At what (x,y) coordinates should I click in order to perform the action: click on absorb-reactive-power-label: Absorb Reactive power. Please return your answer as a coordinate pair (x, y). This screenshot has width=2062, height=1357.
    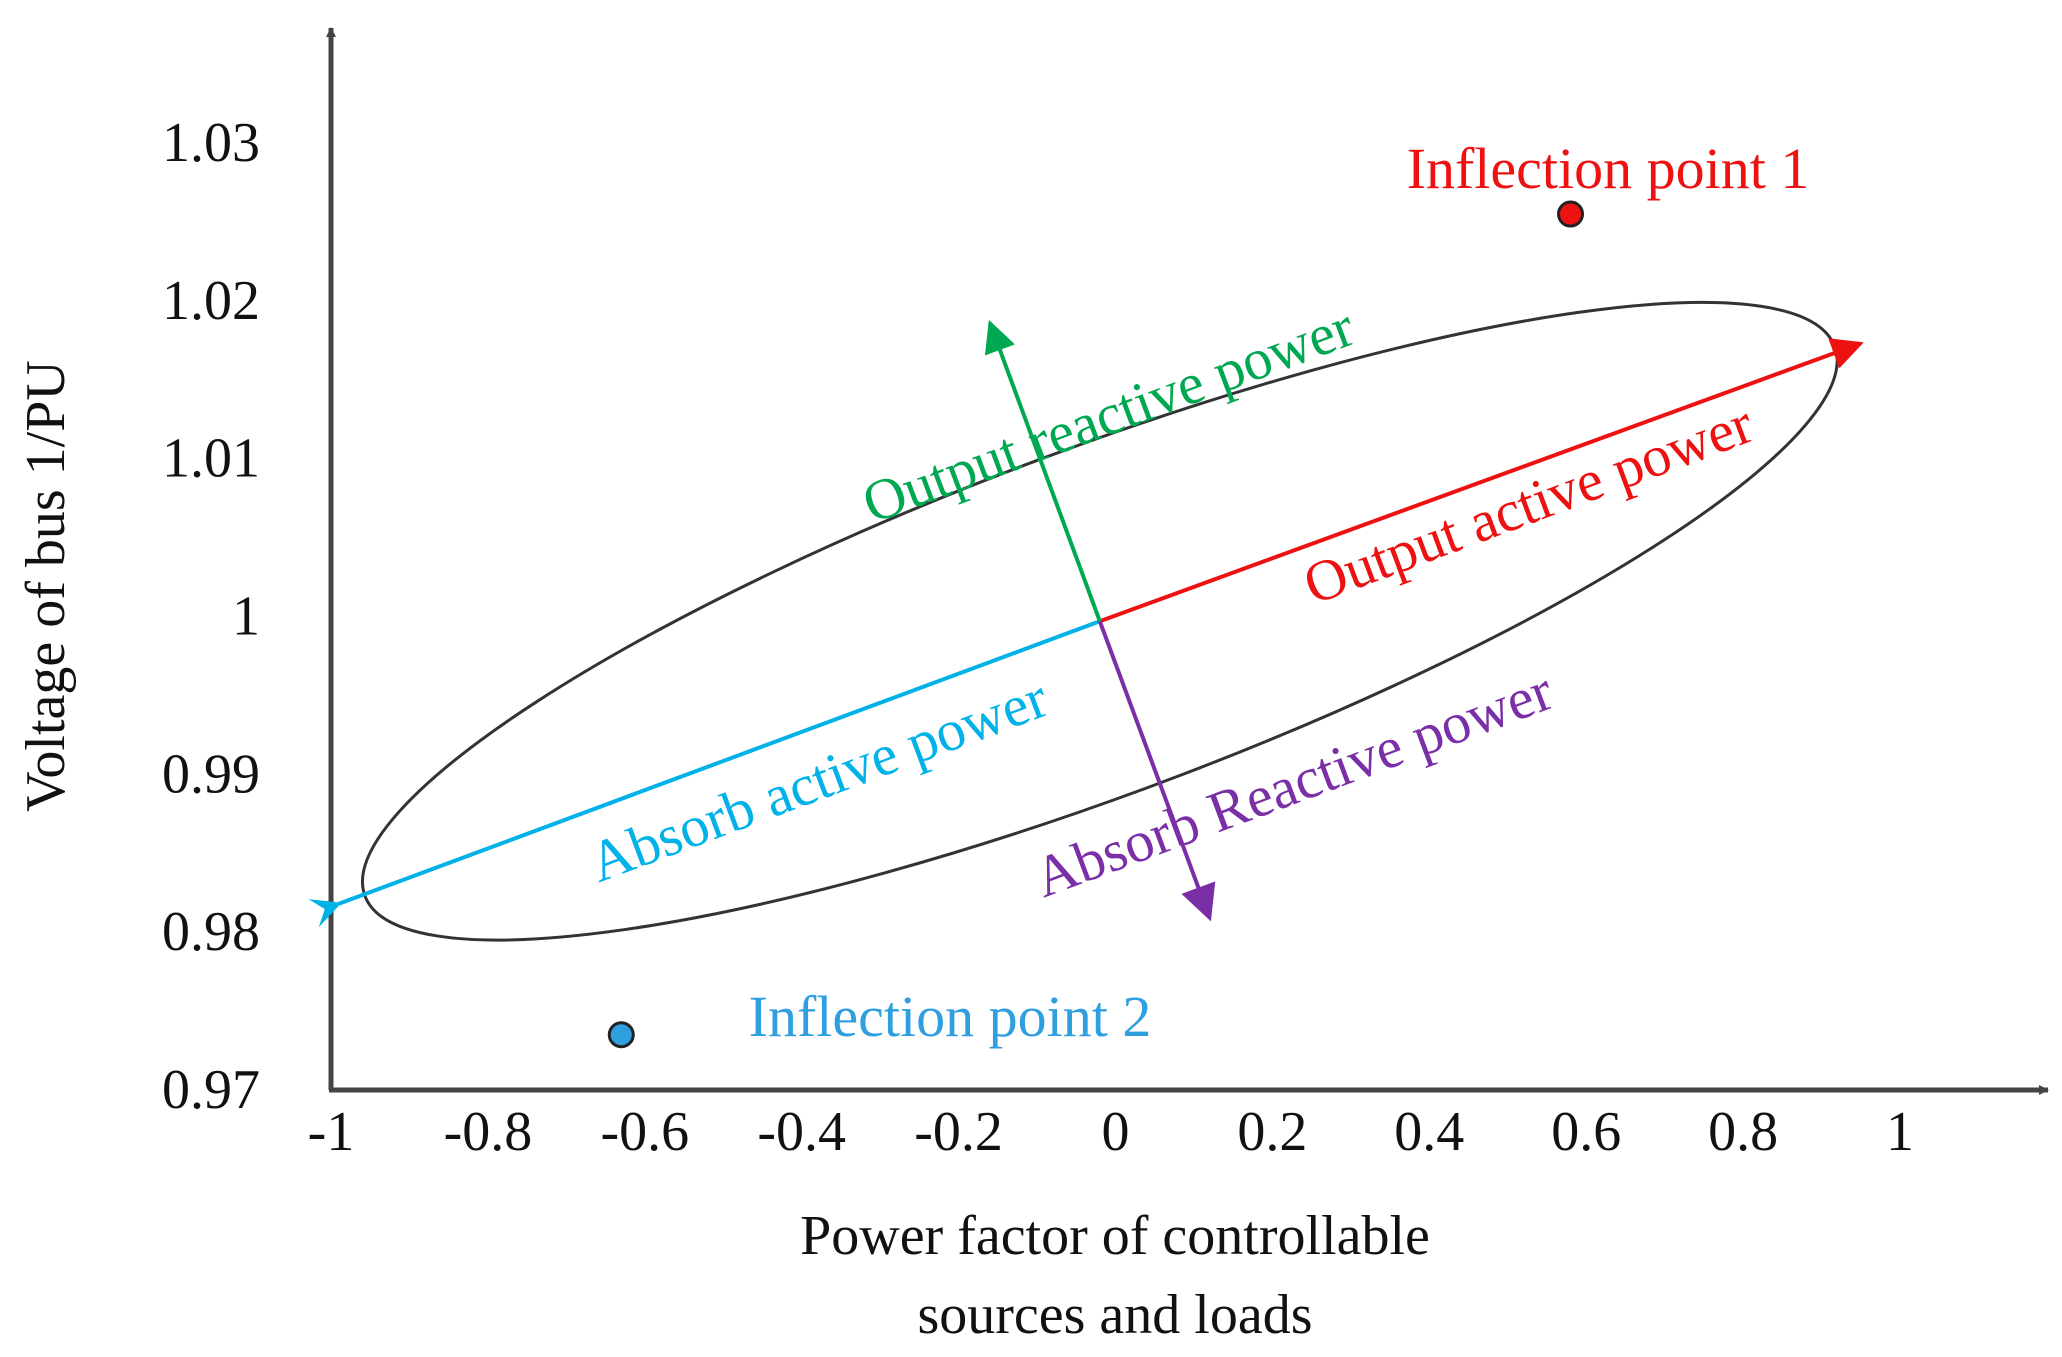
    Looking at the image, I should click on (1293, 783).